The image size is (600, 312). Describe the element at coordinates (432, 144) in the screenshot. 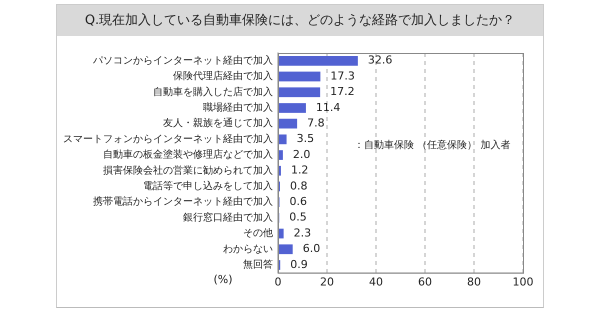

I see `annotation: ：自動車保険 （任意保険） 加入者` at that location.